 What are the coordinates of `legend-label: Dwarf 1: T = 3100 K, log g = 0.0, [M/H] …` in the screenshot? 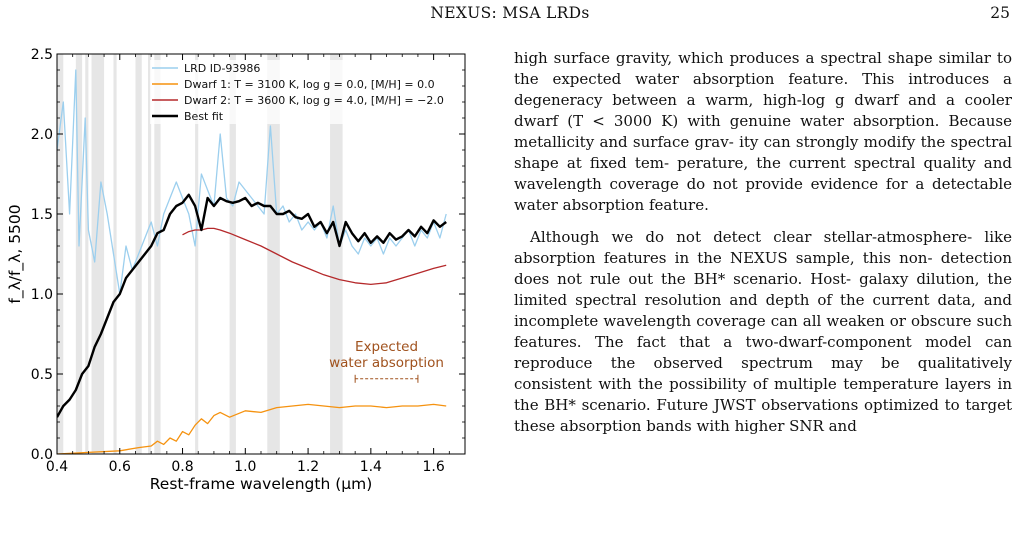 It's located at (309, 84).